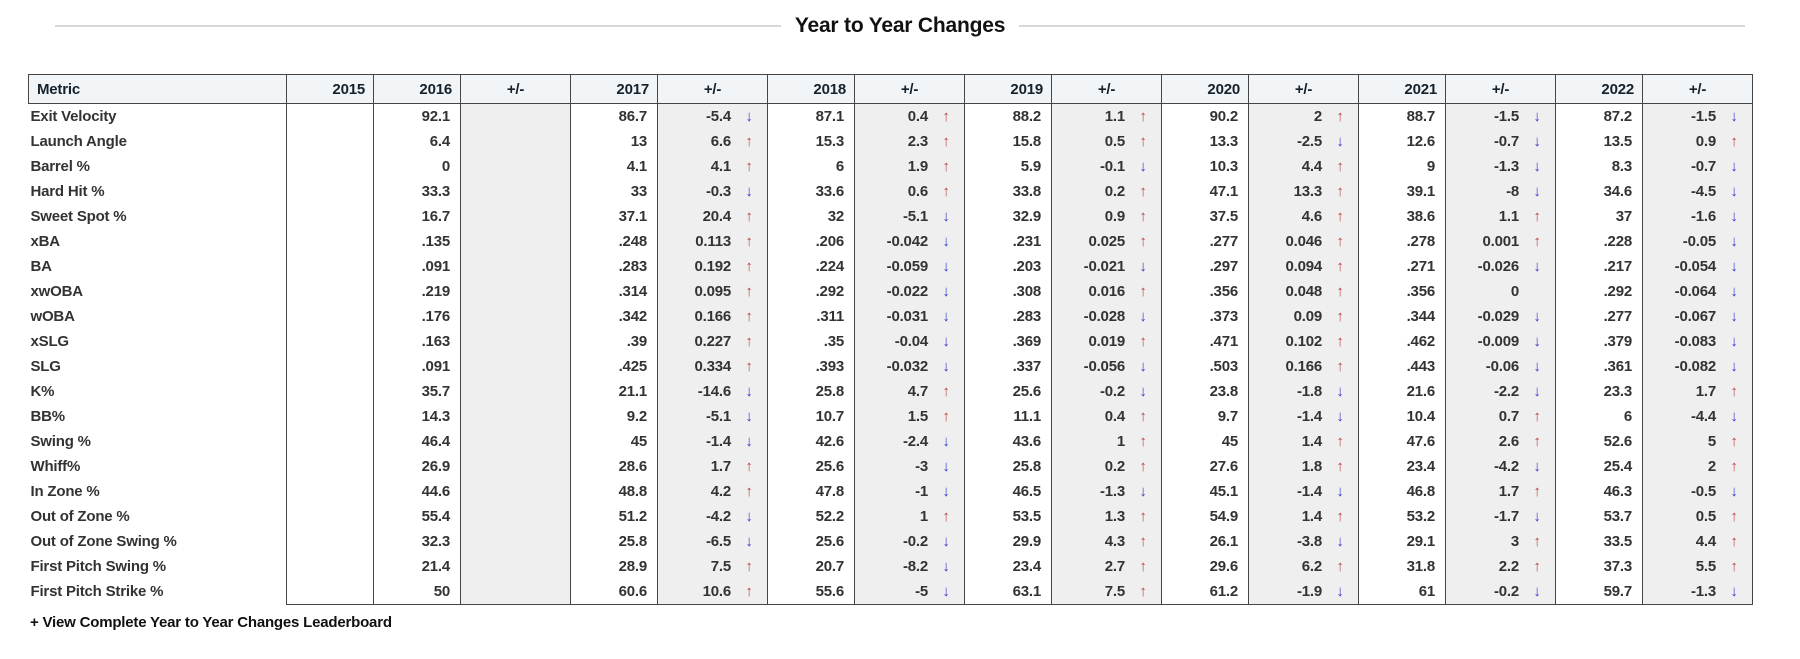 The width and height of the screenshot is (1800, 659). I want to click on change-value: 4.2, so click(720, 491).